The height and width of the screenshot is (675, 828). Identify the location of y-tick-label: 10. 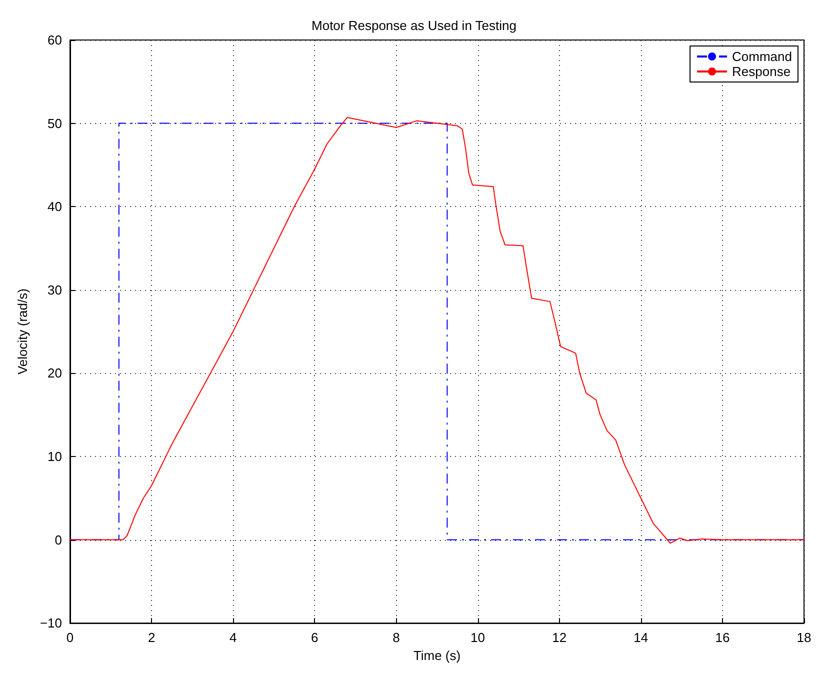
(55, 456).